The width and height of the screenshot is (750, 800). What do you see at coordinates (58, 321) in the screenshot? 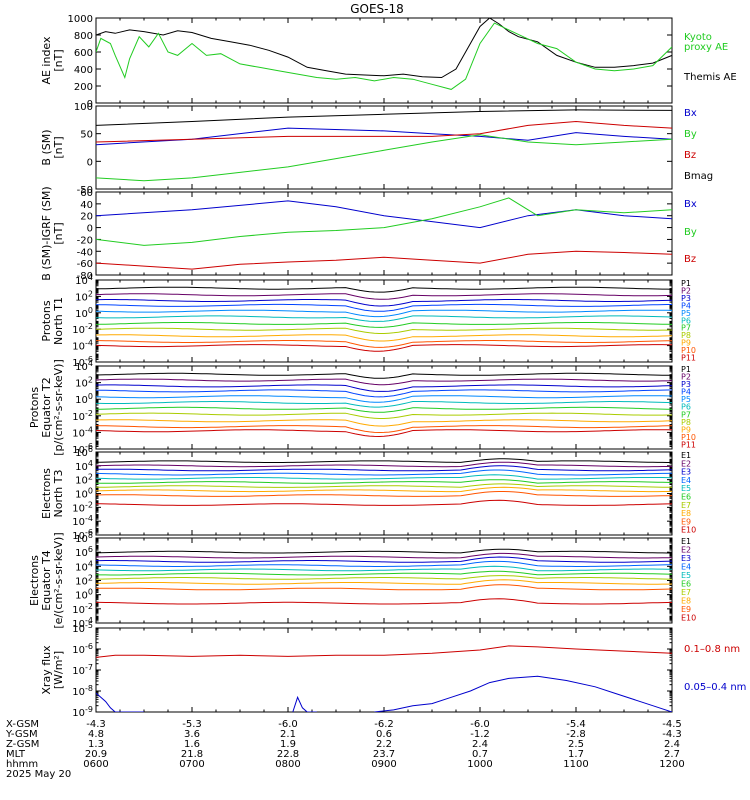
I see `y-axis-label: North T1` at bounding box center [58, 321].